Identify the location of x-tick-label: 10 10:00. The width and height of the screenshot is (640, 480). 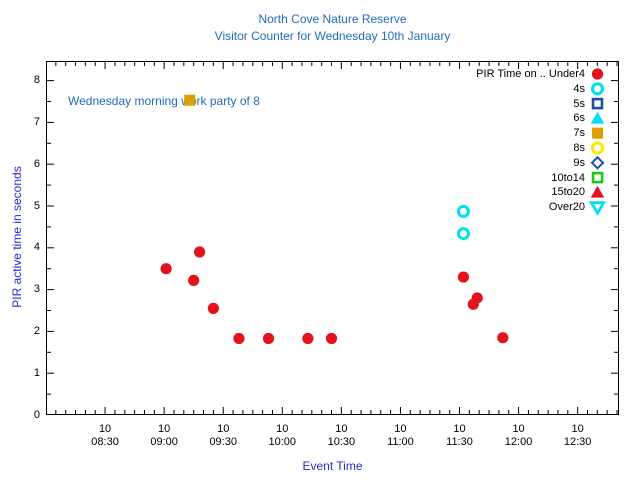
(282, 435).